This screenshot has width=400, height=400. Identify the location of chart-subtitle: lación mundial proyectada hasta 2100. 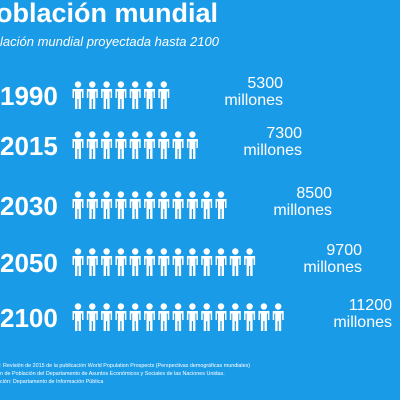
(109, 41).